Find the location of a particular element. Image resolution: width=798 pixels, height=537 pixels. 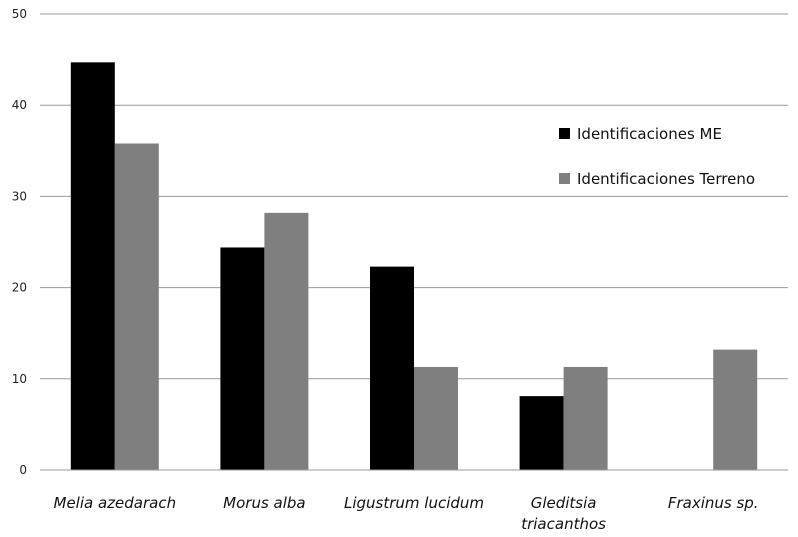

y-tick-label: 20 is located at coordinates (19, 288).